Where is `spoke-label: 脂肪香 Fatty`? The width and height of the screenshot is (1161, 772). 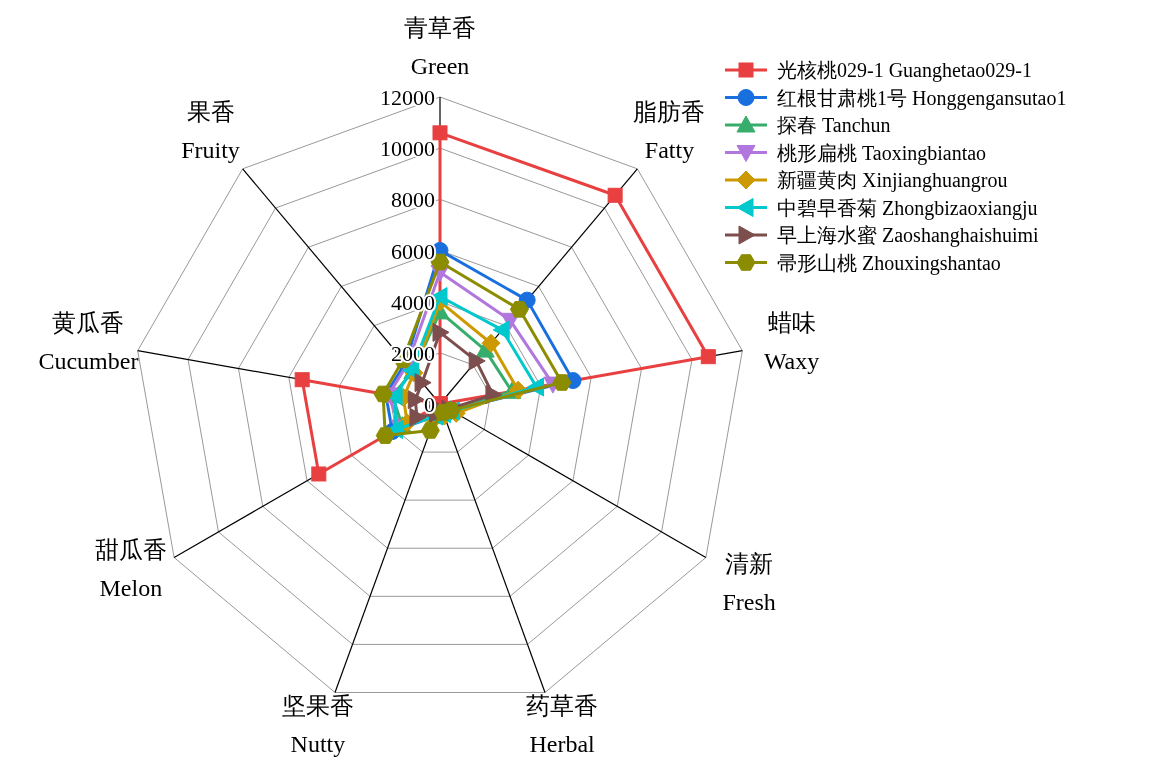 spoke-label: 脂肪香 Fatty is located at coordinates (669, 130).